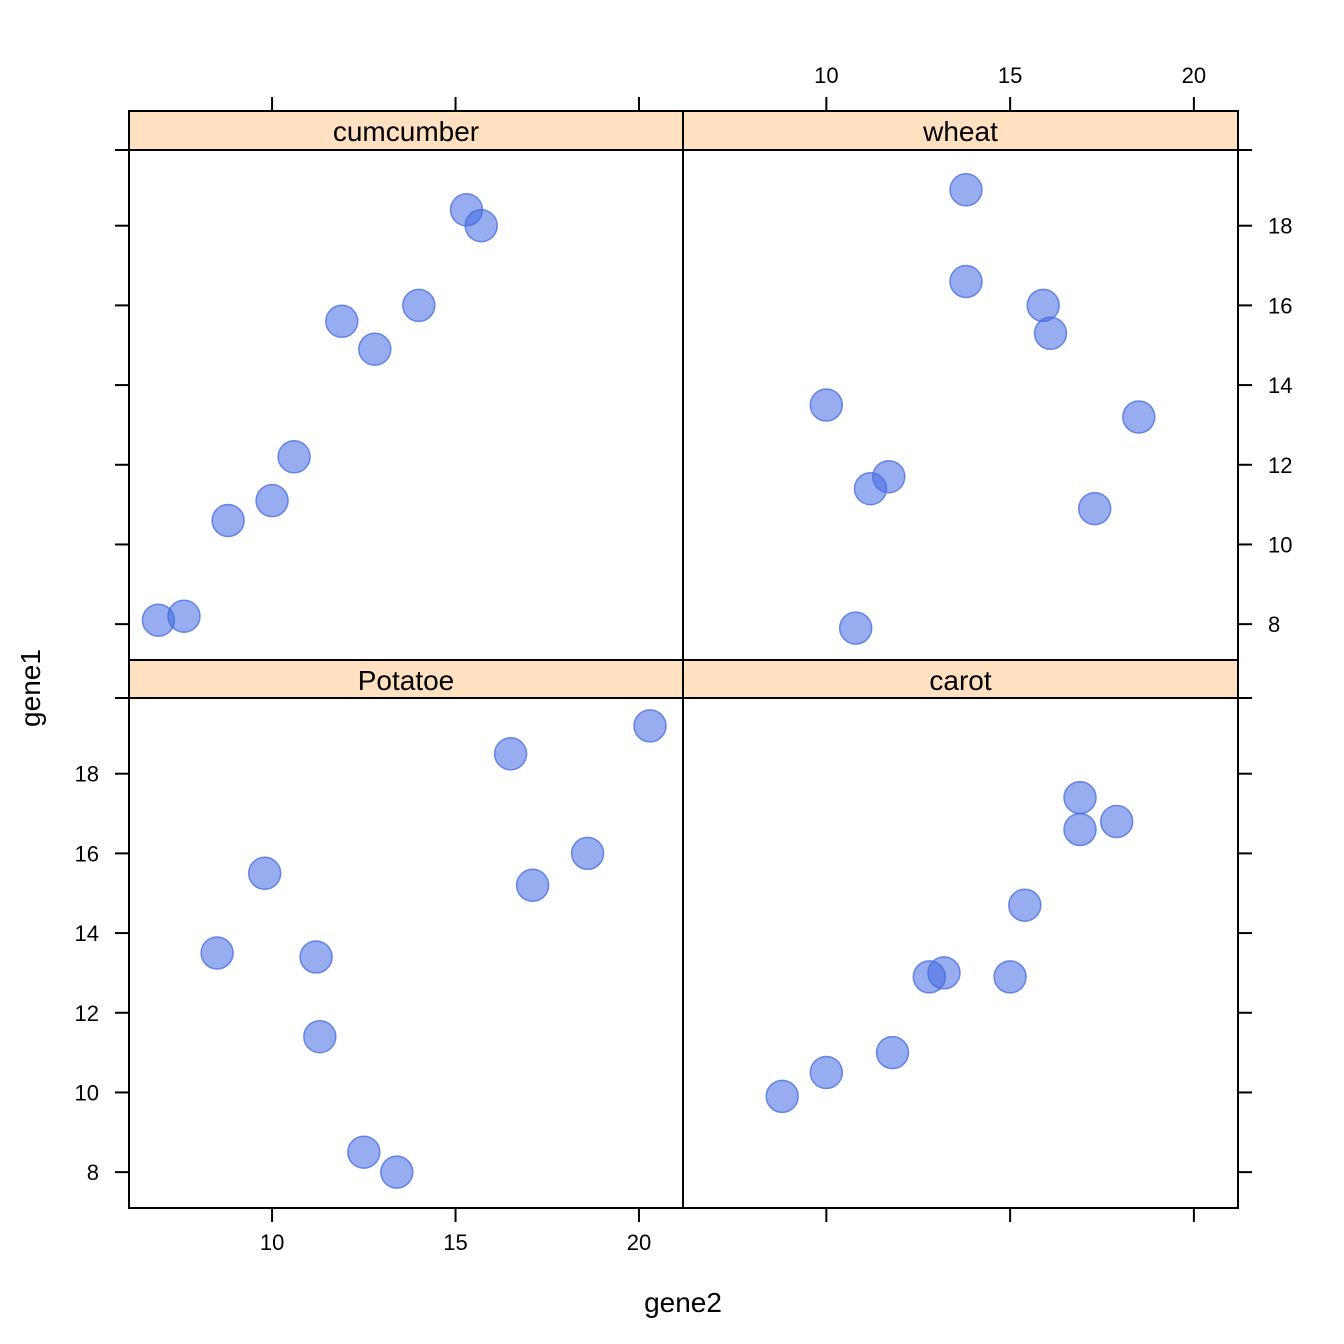 Image resolution: width=1344 pixels, height=1344 pixels. I want to click on x-tick-label-bottom: 10, so click(272, 1242).